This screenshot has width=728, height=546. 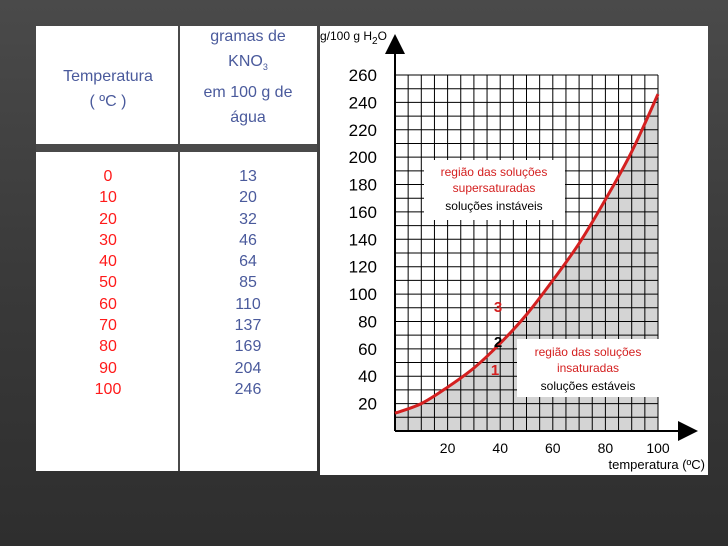 I want to click on point-2-label: 2, so click(x=498, y=342).